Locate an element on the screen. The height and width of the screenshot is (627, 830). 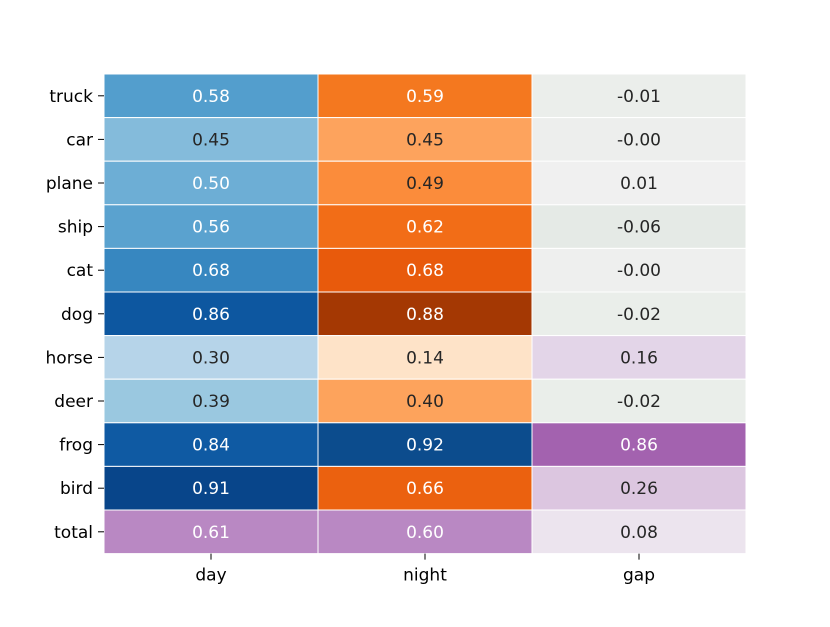
heatmap-cell-horse-day is located at coordinates (211, 357).